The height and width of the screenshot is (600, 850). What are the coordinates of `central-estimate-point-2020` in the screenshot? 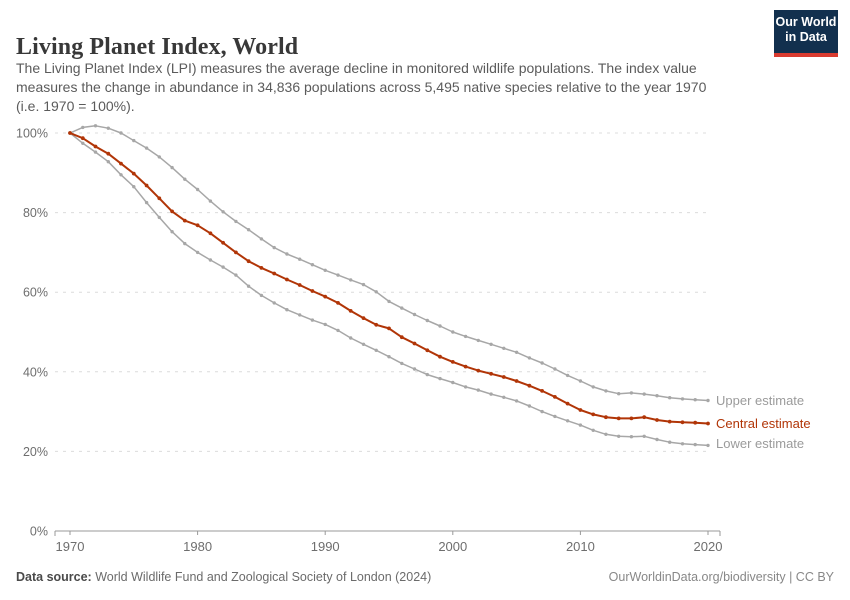 It's located at (708, 423).